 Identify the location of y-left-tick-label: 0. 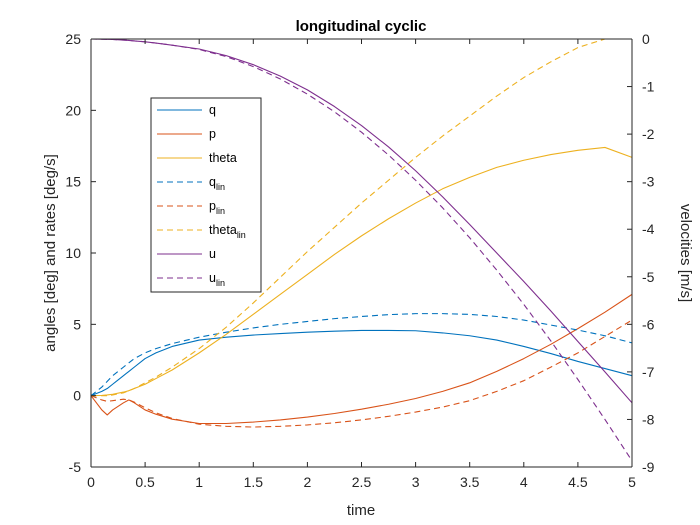
(77, 396).